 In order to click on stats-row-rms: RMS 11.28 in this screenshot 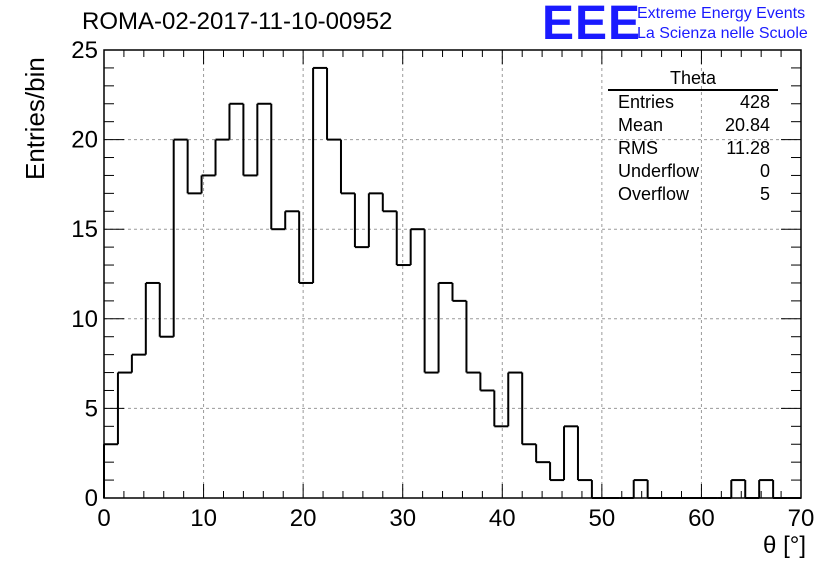, I will do `click(693, 148)`.